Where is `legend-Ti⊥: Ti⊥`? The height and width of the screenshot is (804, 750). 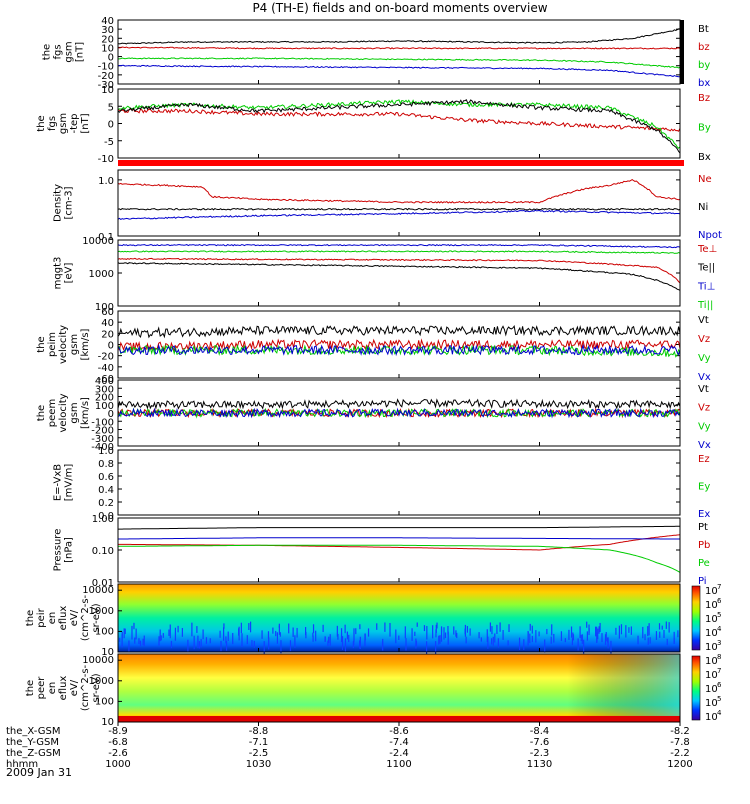 legend-Ti⊥: Ti⊥ is located at coordinates (706, 286).